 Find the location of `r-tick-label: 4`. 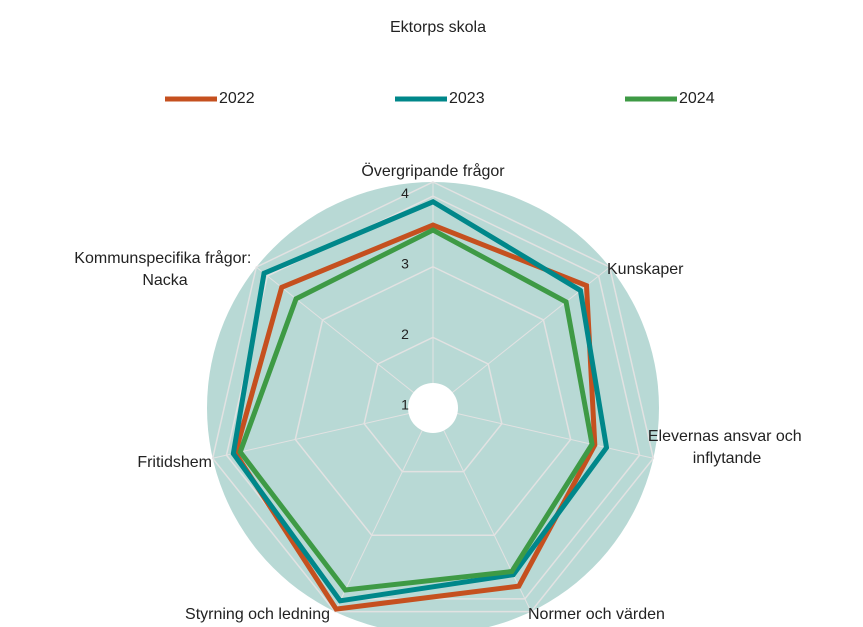

r-tick-label: 4 is located at coordinates (405, 193).